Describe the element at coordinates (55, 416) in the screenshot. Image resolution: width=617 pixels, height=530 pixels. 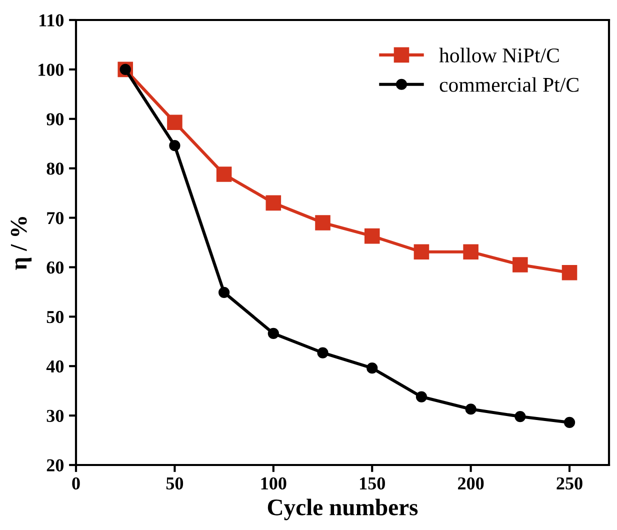
I see `y-tick-label: 30` at that location.